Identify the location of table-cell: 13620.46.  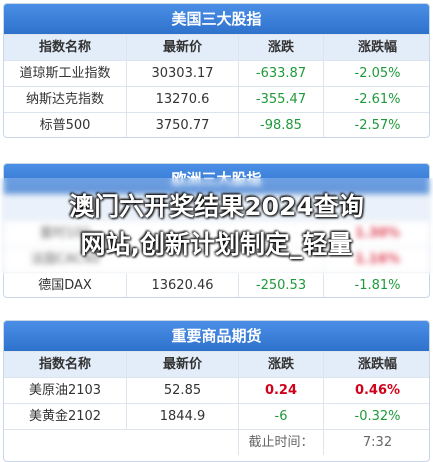
(182, 285).